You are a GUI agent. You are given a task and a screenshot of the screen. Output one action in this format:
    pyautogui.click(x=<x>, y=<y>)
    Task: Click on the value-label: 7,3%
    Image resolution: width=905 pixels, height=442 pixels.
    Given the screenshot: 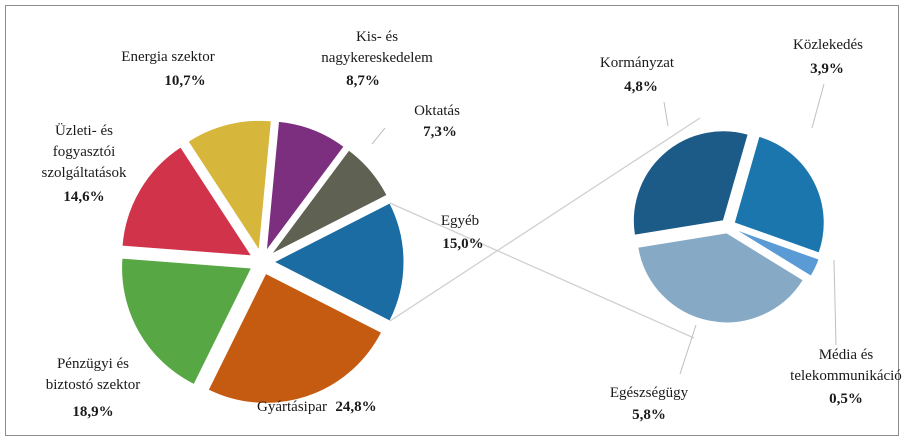 What is the action you would take?
    pyautogui.click(x=440, y=132)
    